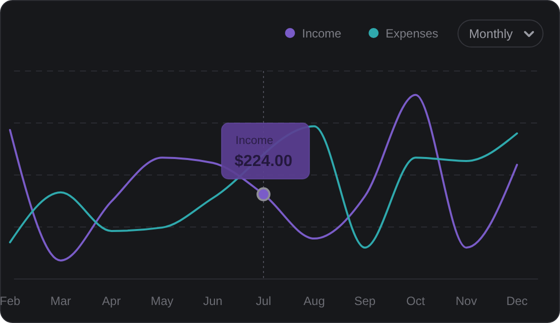 Image resolution: width=560 pixels, height=323 pixels. I want to click on x-tick-label: Sep, so click(365, 301).